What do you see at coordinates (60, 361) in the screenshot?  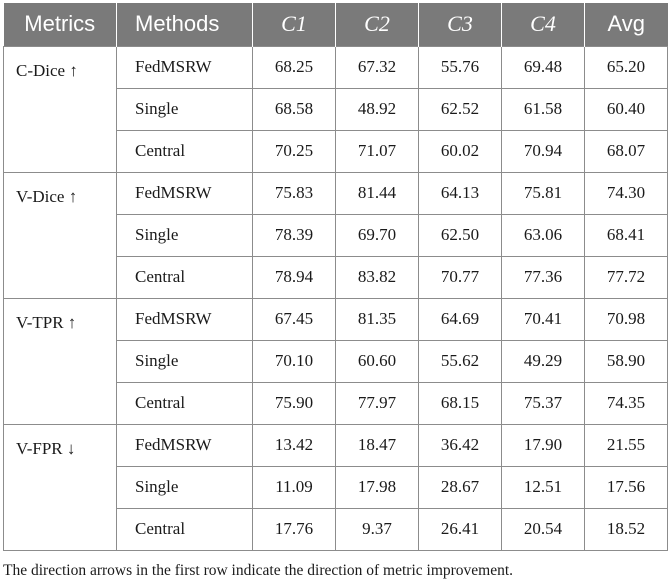 I see `metric-label: V-TPR ↑` at bounding box center [60, 361].